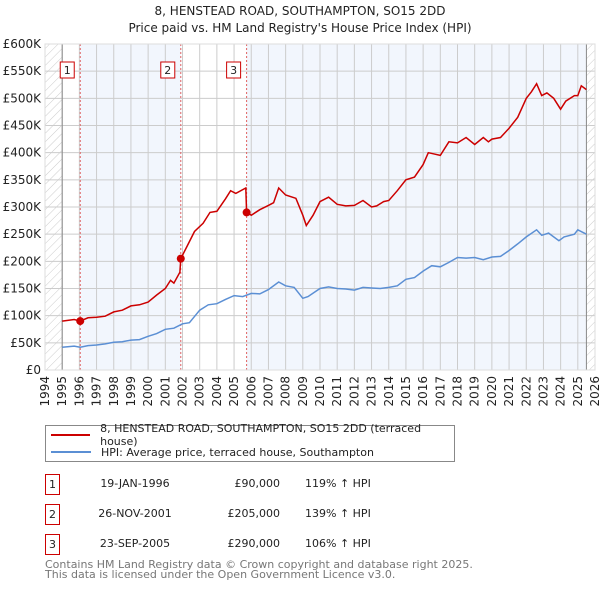  What do you see at coordinates (320, 391) in the screenshot?
I see `x-tick-label: 2010` at bounding box center [320, 391].